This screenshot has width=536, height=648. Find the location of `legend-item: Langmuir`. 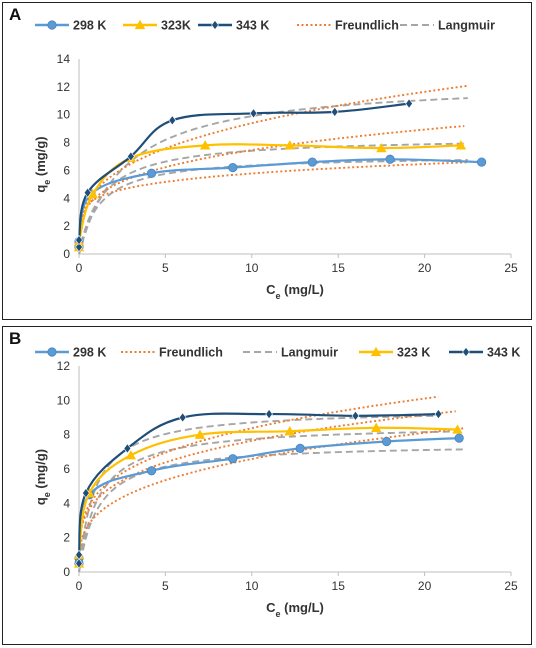

legend-item: Langmuir is located at coordinates (290, 353).